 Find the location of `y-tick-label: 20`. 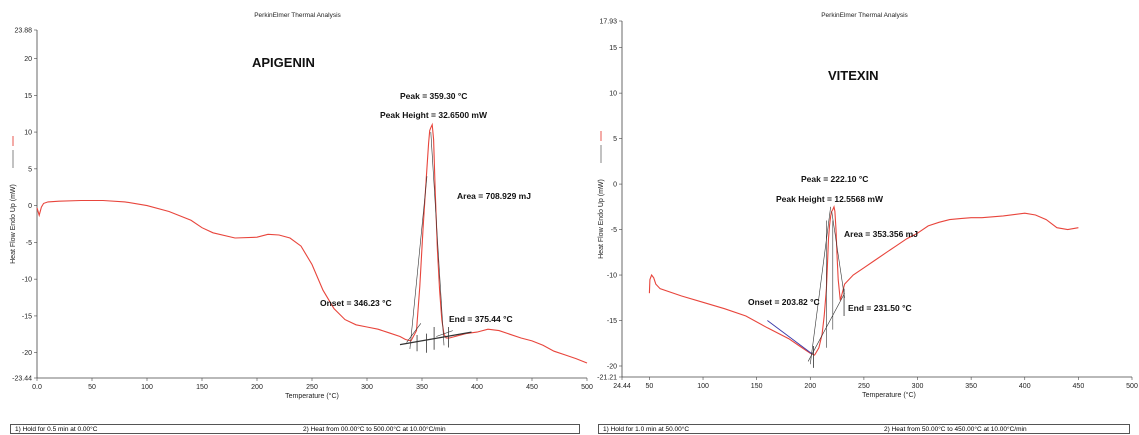

y-tick-label: 20 is located at coordinates (28, 59).